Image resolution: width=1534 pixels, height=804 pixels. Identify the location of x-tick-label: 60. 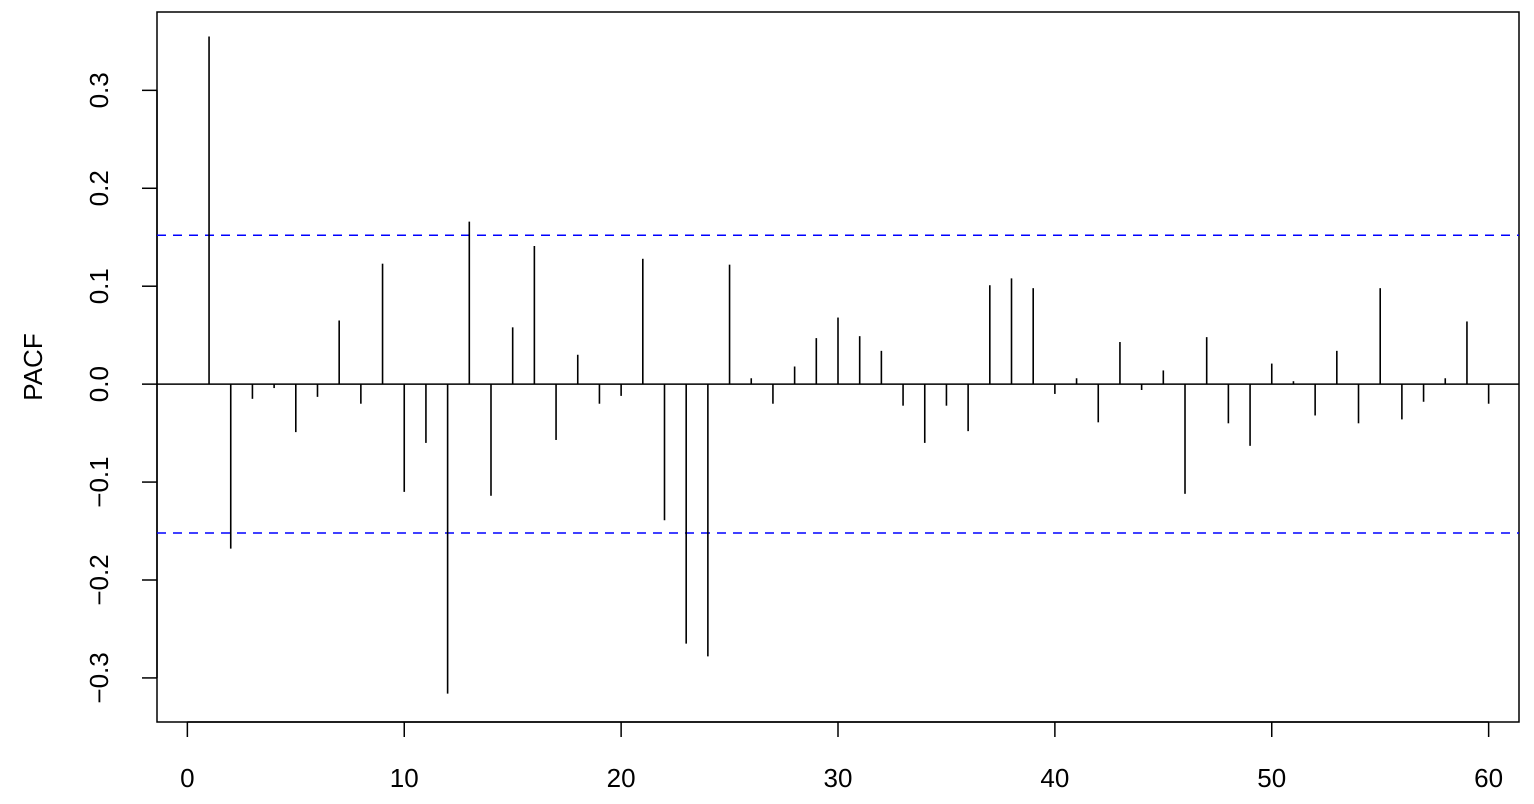
(1488, 778).